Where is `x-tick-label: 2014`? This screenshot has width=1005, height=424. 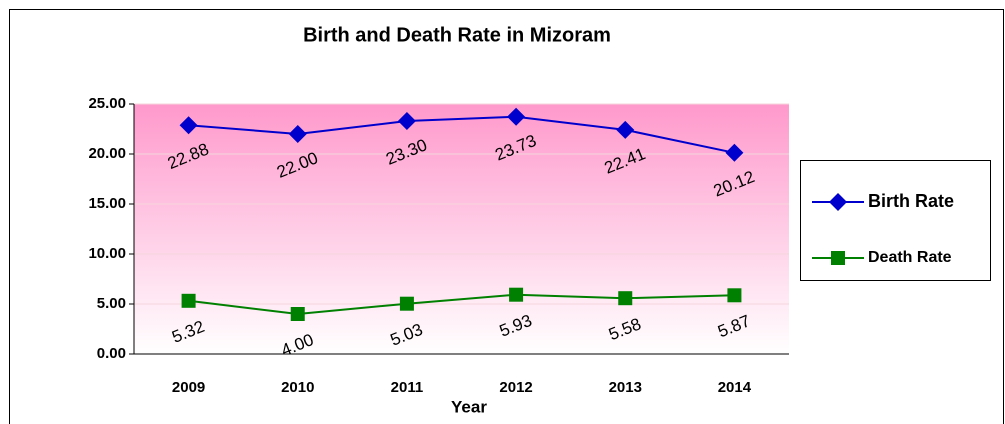
x-tick-label: 2014 is located at coordinates (735, 387).